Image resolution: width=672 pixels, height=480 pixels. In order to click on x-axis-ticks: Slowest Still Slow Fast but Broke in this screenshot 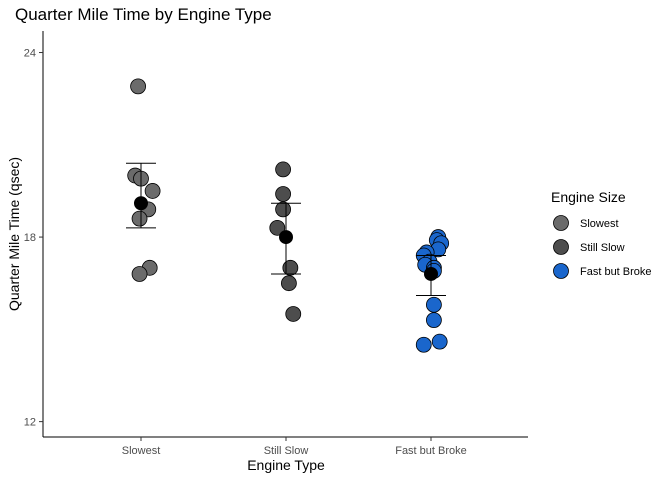, I will do `click(294, 447)`.